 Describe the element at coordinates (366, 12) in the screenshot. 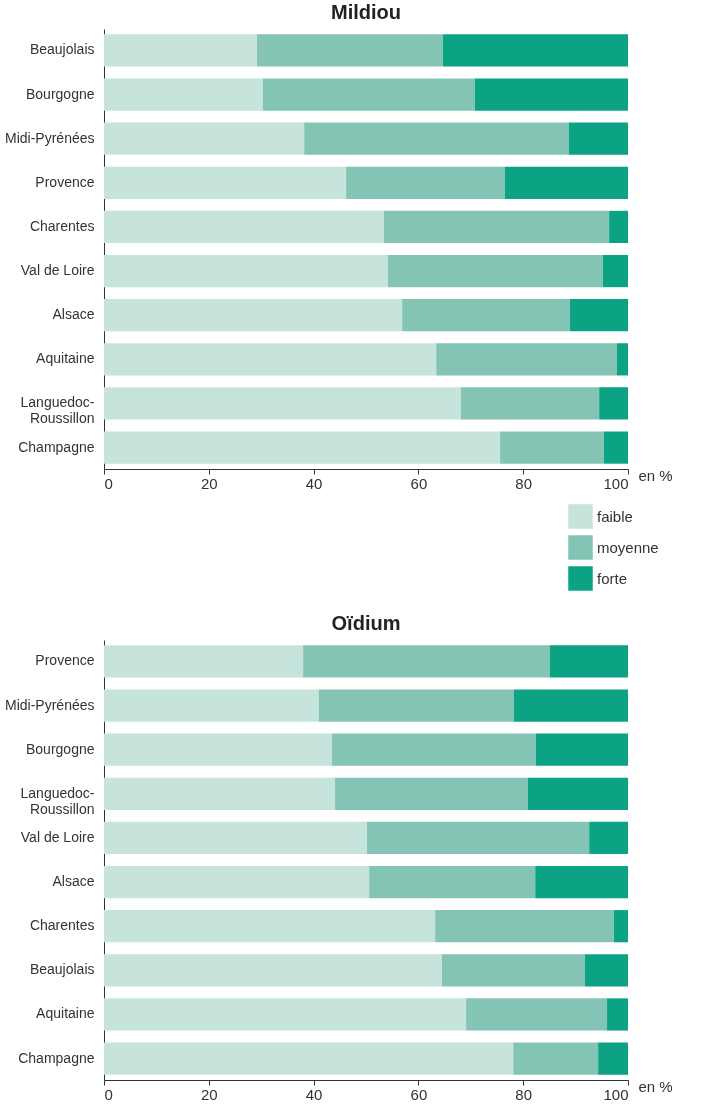

I see `chart-title: Mildiou` at that location.